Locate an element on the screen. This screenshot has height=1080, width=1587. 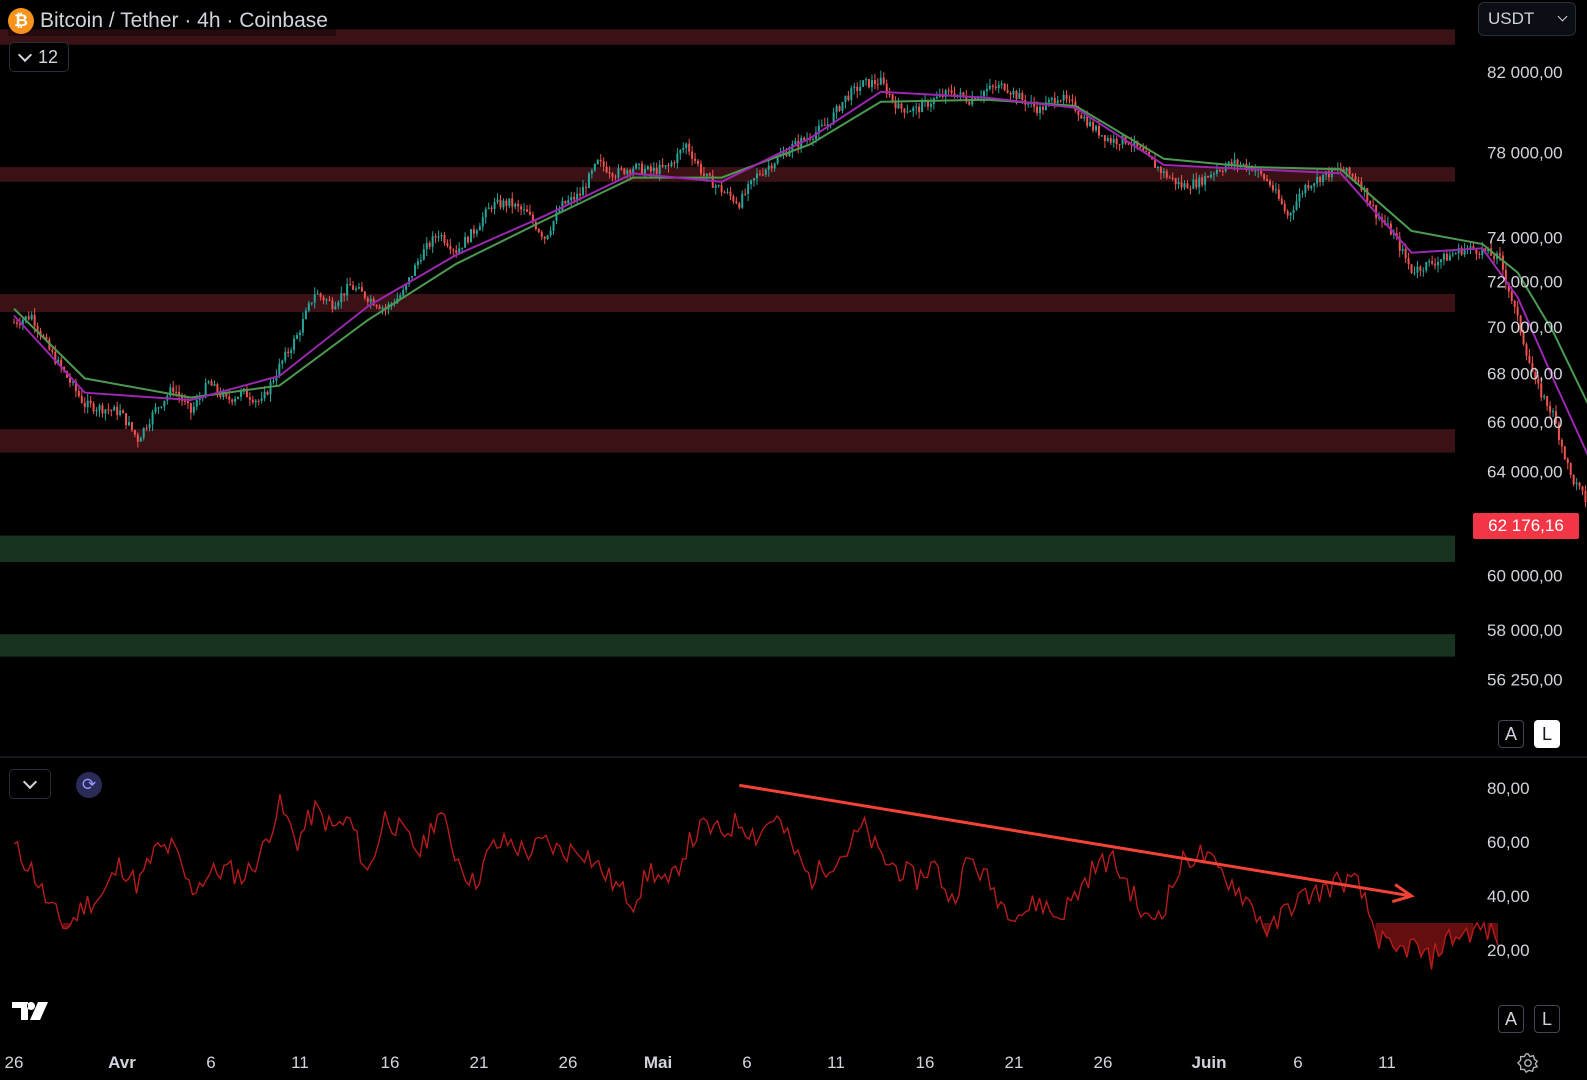
oscillator-tick-label: 60,00 is located at coordinates (1508, 842).